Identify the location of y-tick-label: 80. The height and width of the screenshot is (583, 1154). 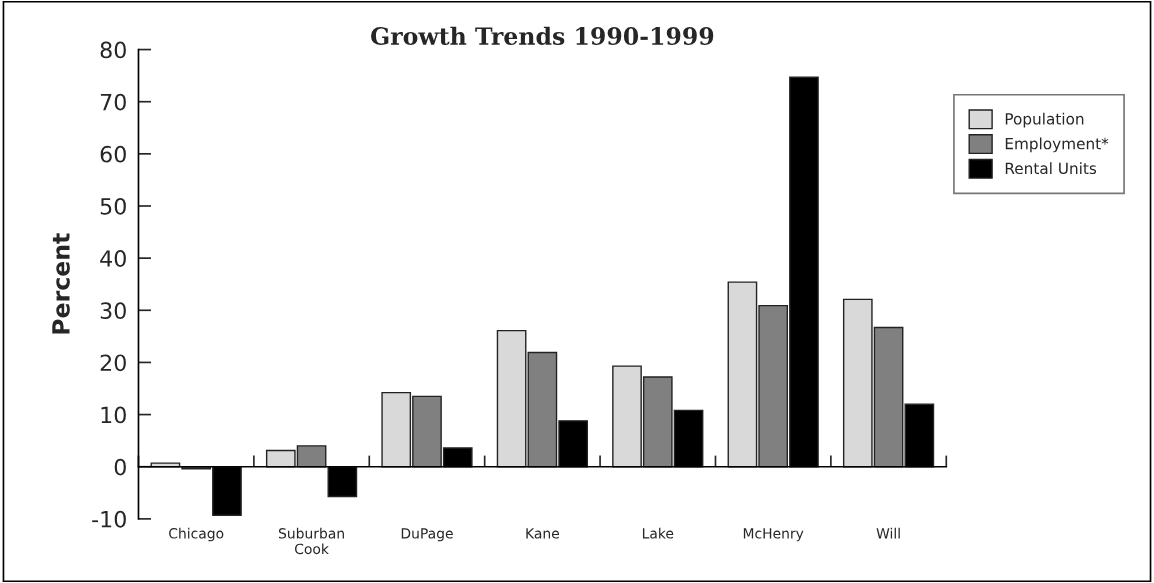
(113, 50).